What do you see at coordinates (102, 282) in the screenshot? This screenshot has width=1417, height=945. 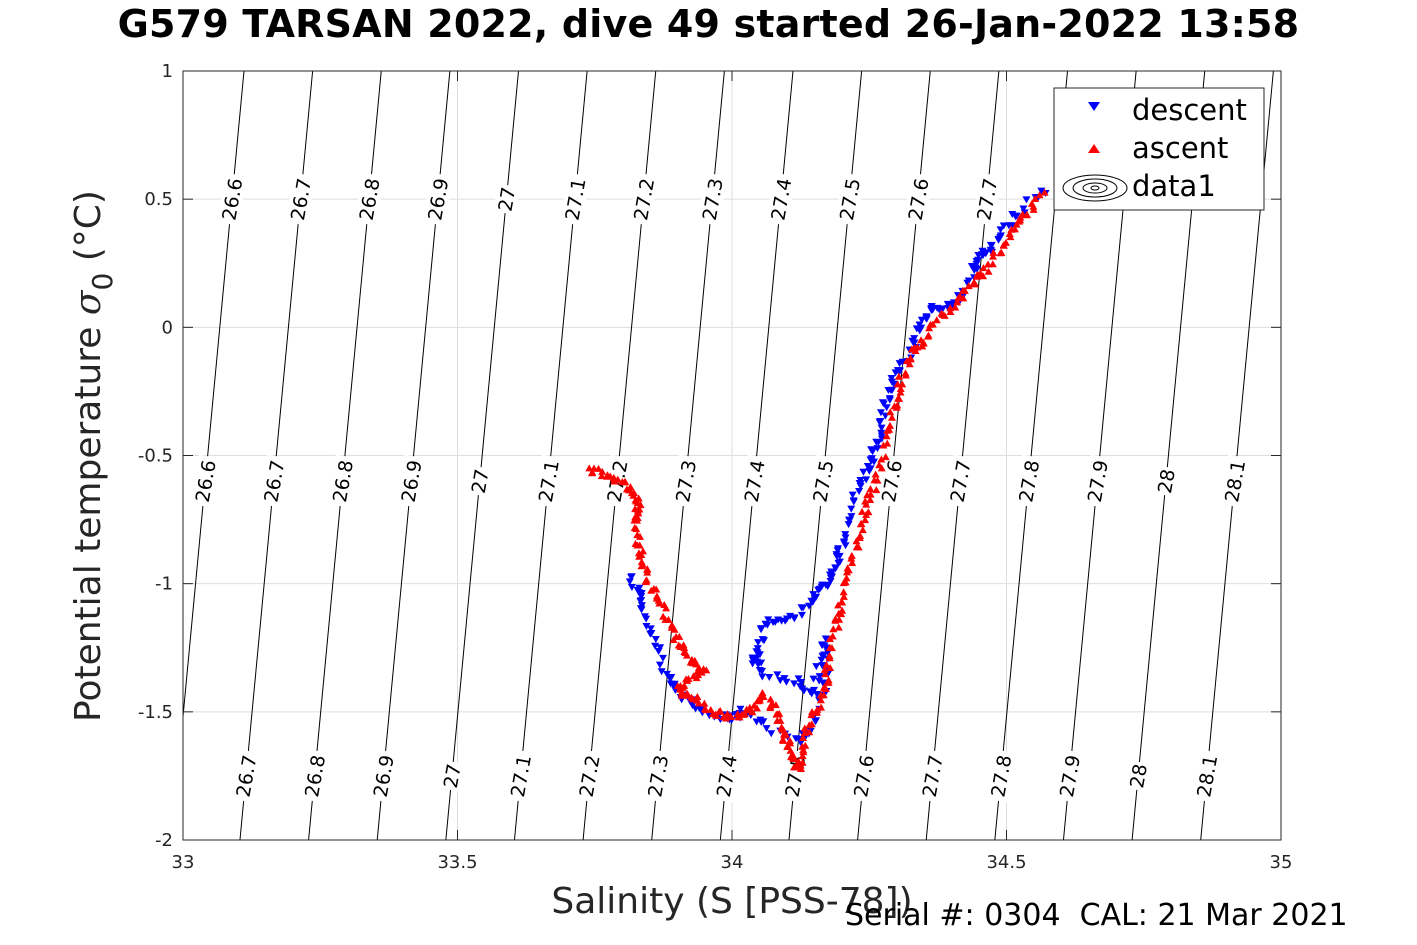 I see `y-axis-label-subscript: 0` at bounding box center [102, 282].